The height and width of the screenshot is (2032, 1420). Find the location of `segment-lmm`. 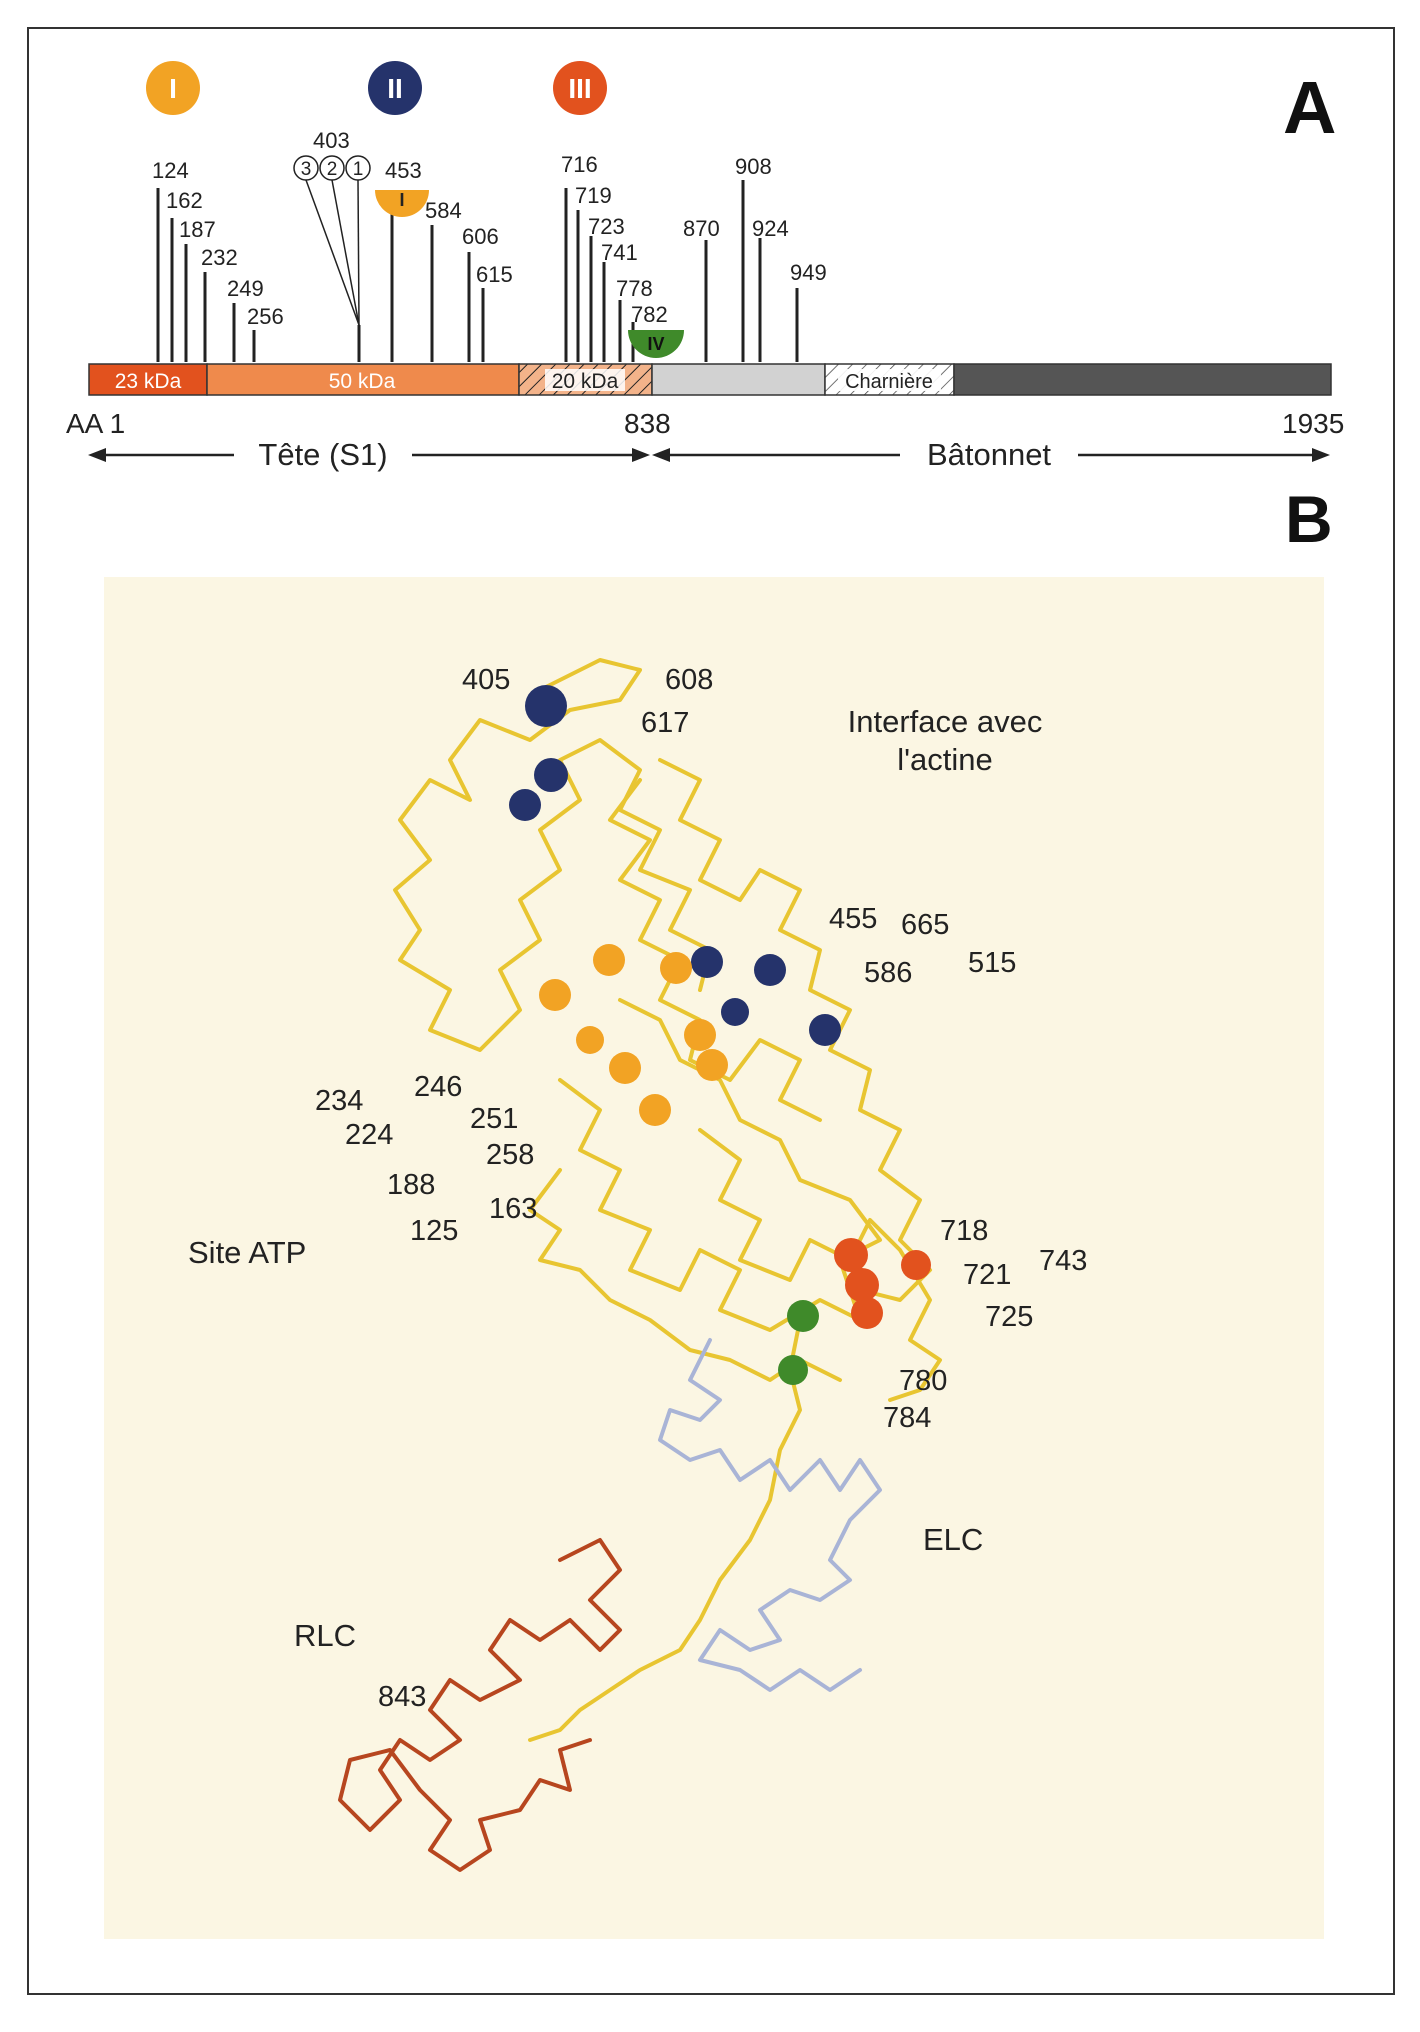

segment-lmm is located at coordinates (1142, 379).